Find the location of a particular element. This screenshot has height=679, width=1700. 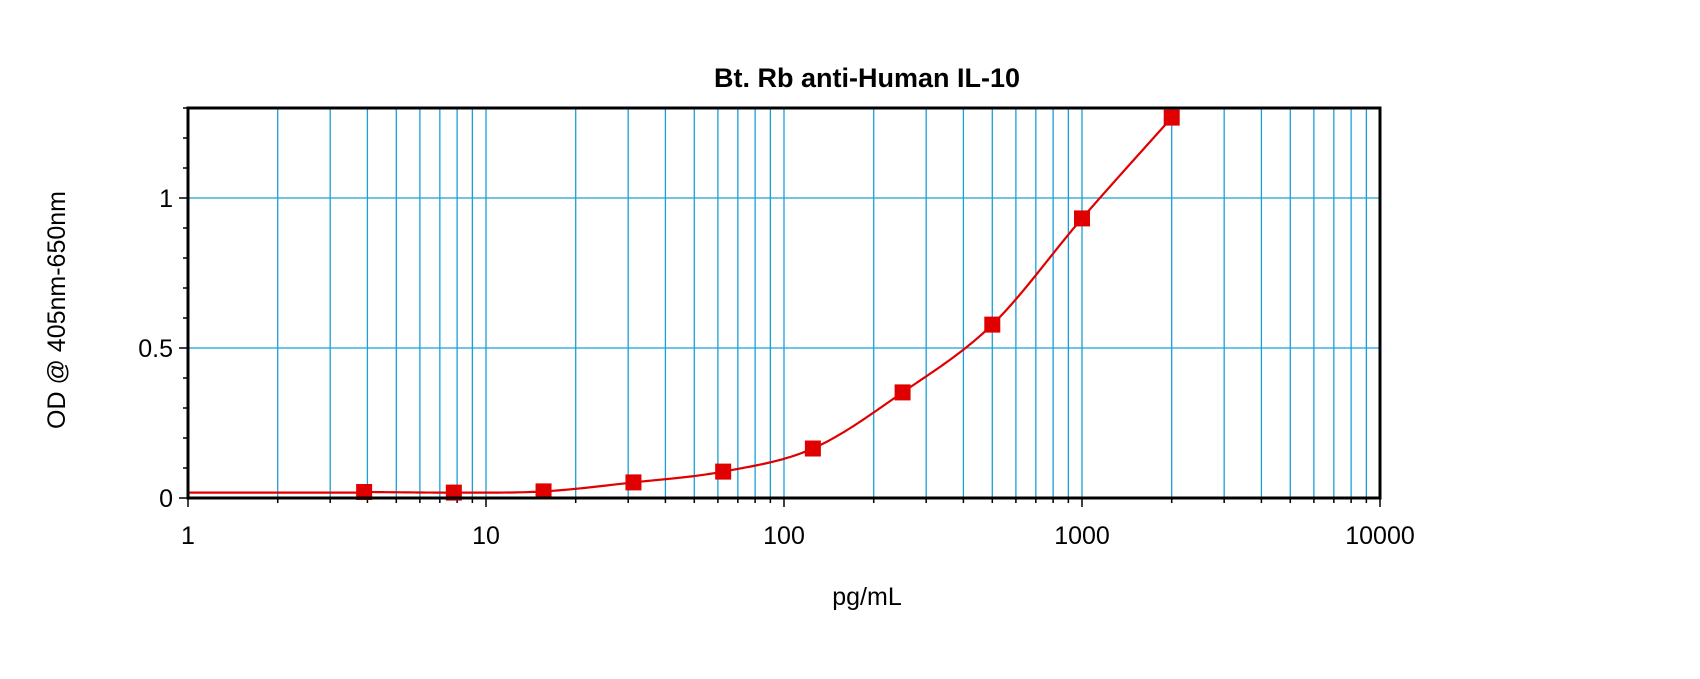

x-tick-label: 100 is located at coordinates (784, 536).